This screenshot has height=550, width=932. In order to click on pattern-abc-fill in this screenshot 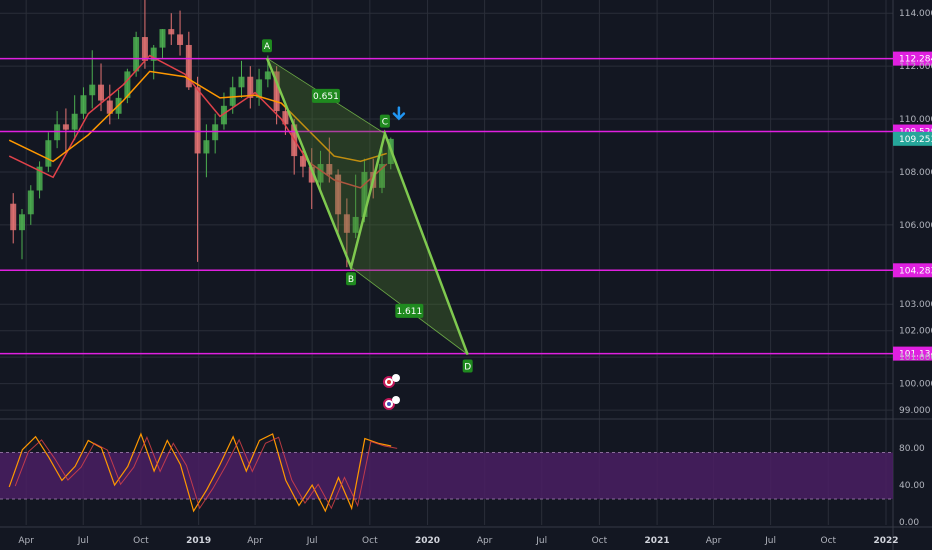, I will do `click(325, 163)`.